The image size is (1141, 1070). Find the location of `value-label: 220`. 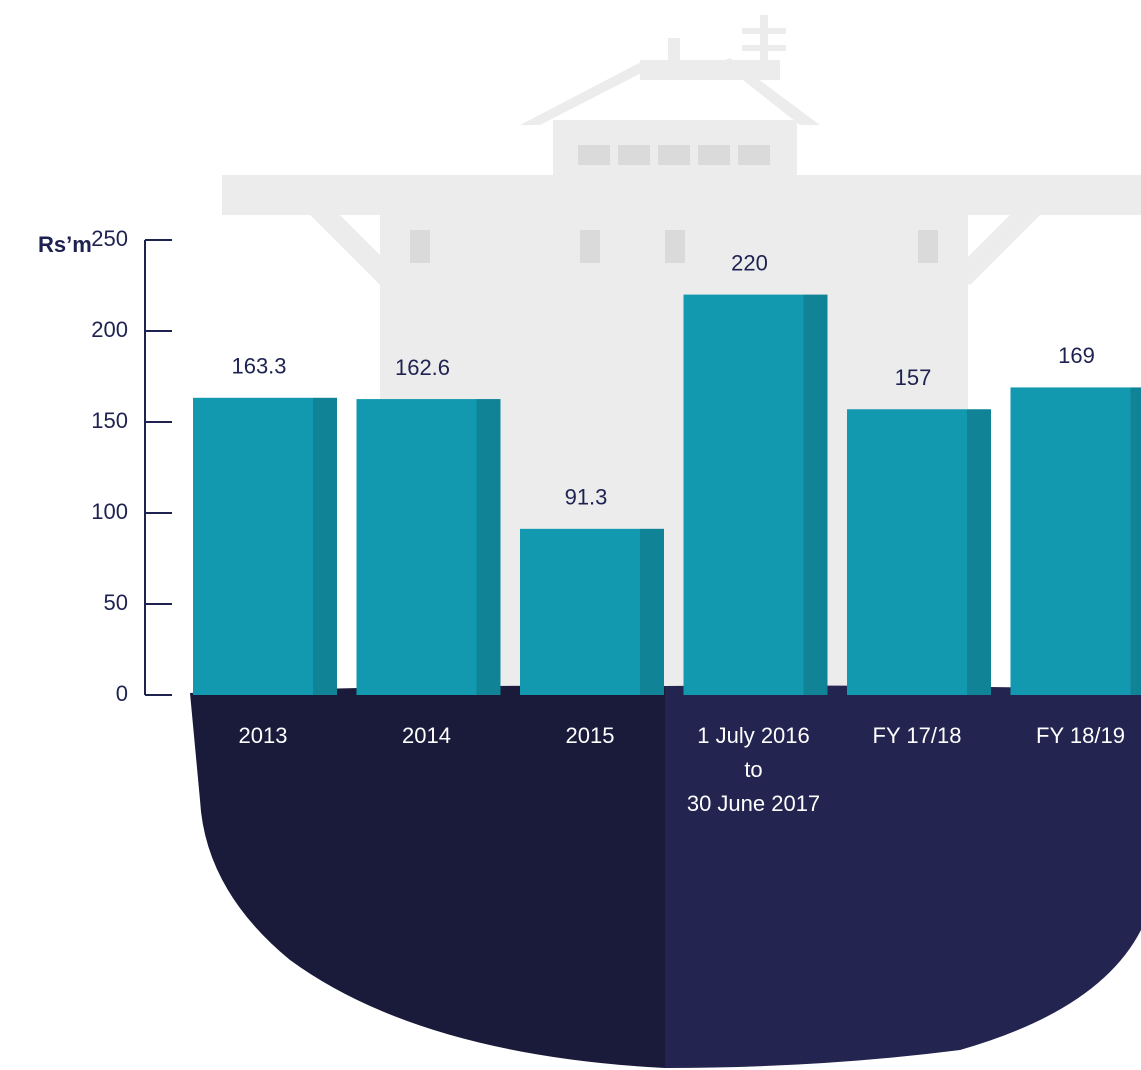

value-label: 220 is located at coordinates (749, 262).